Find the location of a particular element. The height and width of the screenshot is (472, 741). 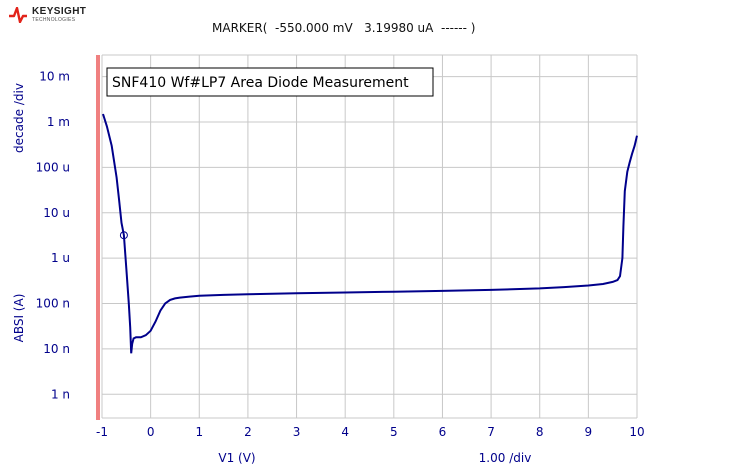

marker-point is located at coordinates (123, 235).